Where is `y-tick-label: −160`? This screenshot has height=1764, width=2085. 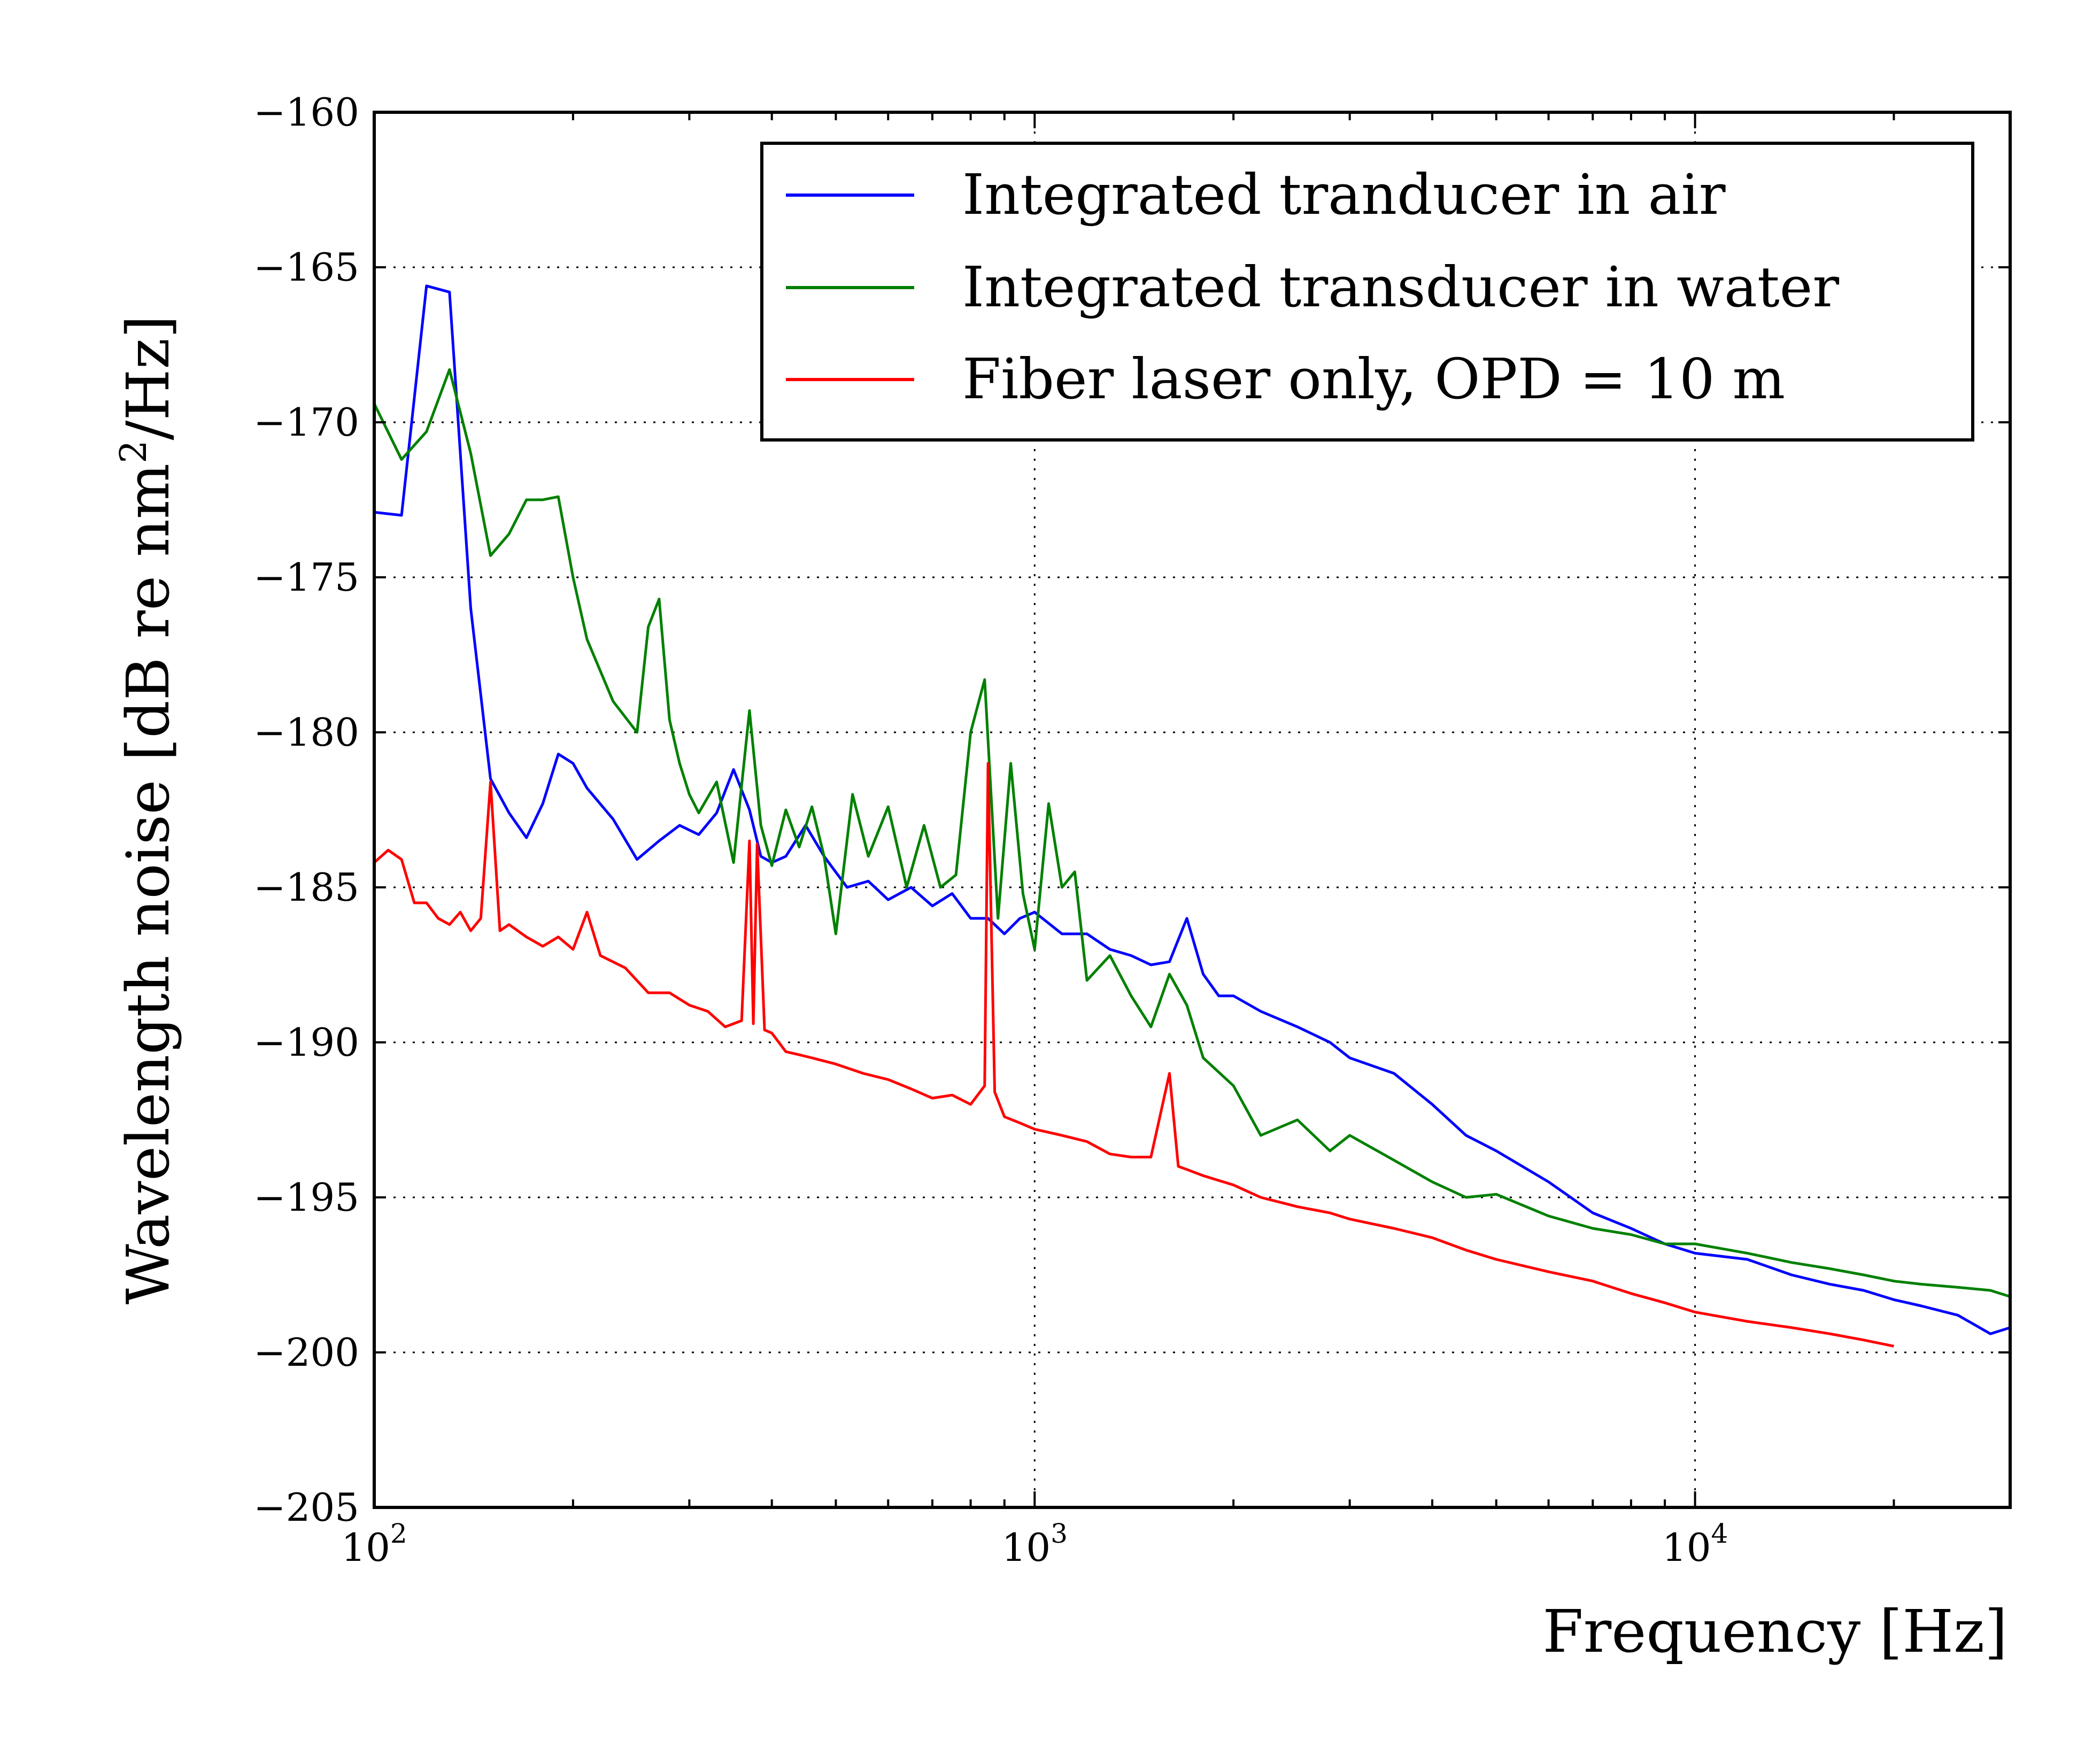
y-tick-label: −160 is located at coordinates (306, 112).